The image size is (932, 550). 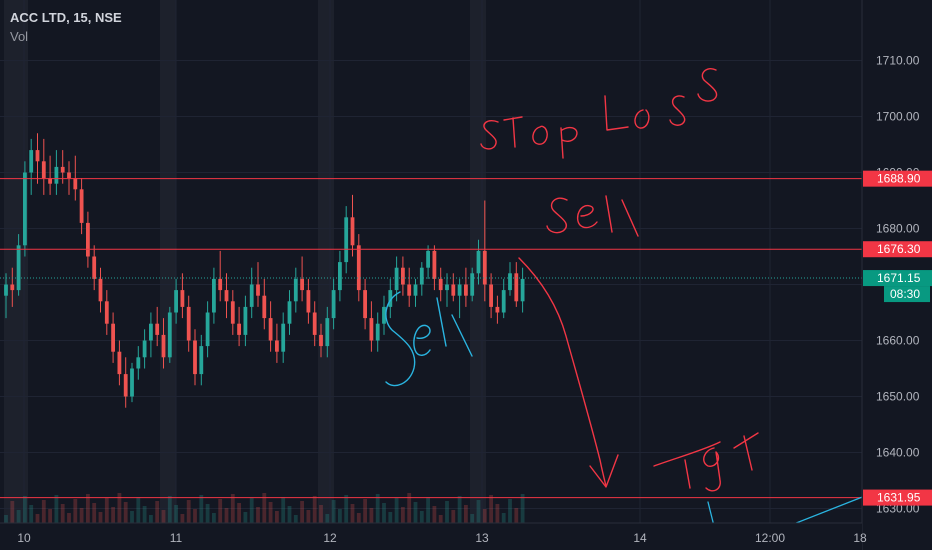 I want to click on x-tick-label: 12, so click(x=330, y=538).